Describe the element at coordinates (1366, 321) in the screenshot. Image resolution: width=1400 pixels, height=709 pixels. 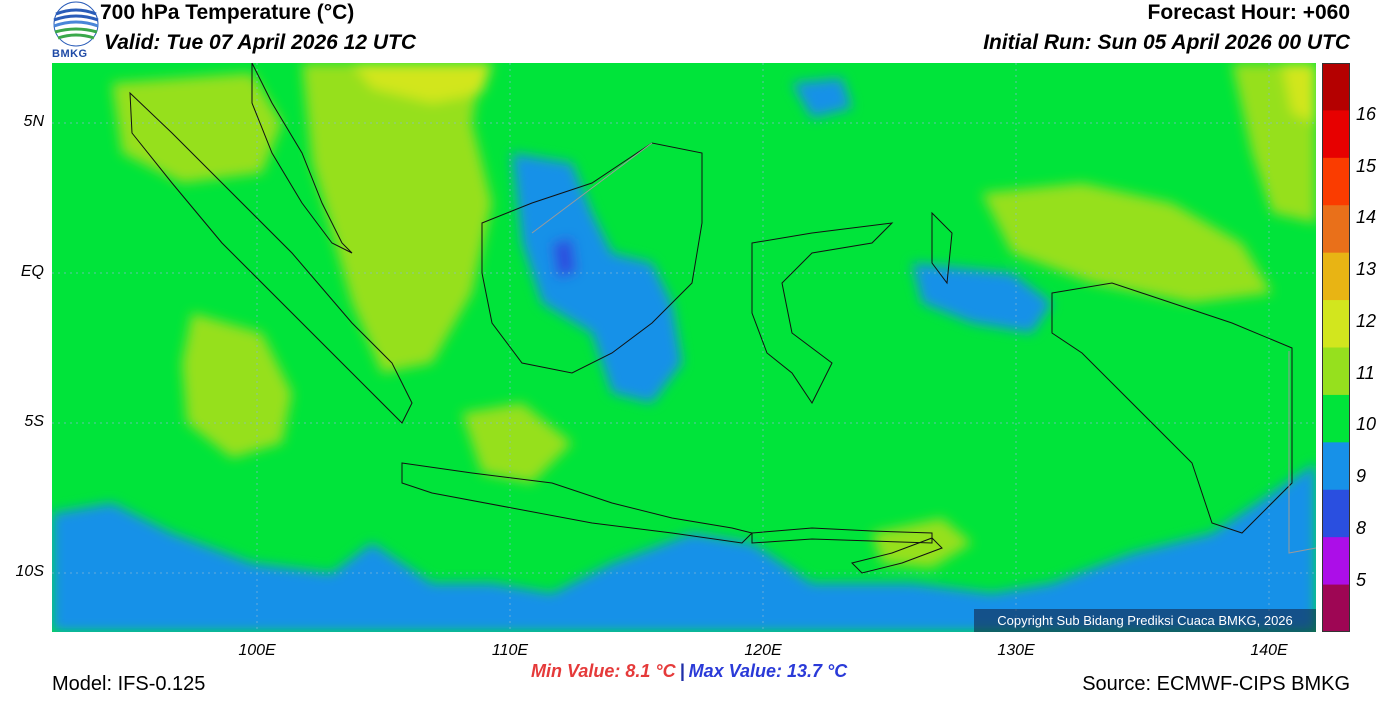
I see `colorbar-label-12: 12` at that location.